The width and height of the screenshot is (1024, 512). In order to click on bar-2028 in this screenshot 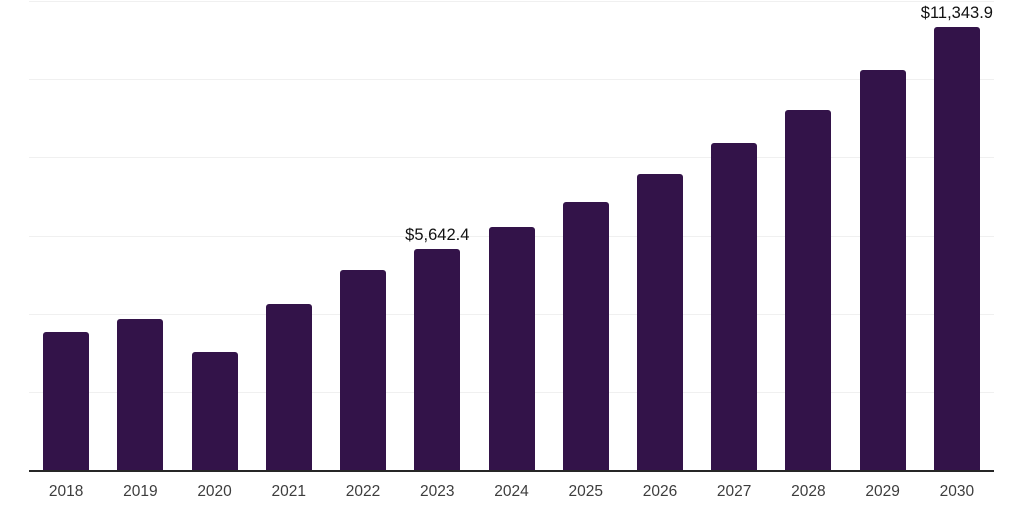, I will do `click(808, 290)`.